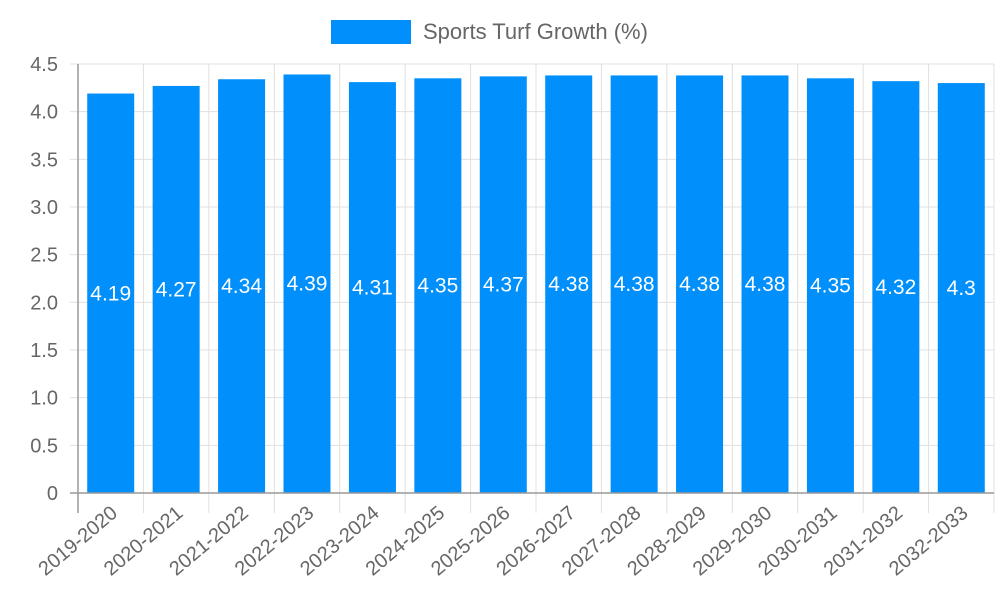  Describe the element at coordinates (44, 113) in the screenshot. I see `y-tick-label: 4.0` at that location.